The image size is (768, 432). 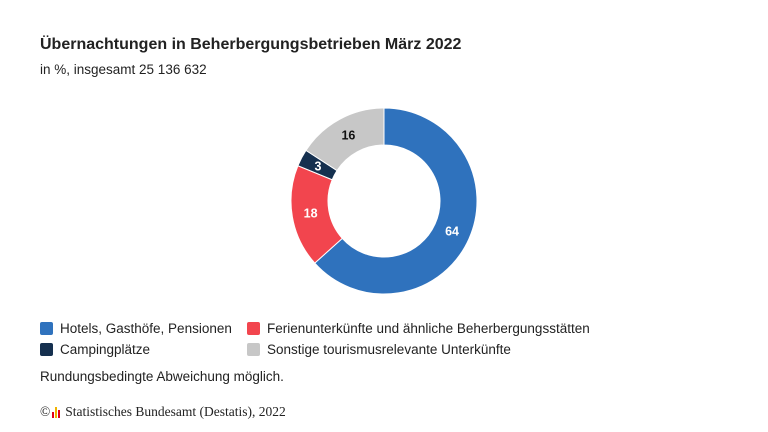 What do you see at coordinates (162, 376) in the screenshot?
I see `rounding-note: Rundungsbedingte Abweichung möglich.` at bounding box center [162, 376].